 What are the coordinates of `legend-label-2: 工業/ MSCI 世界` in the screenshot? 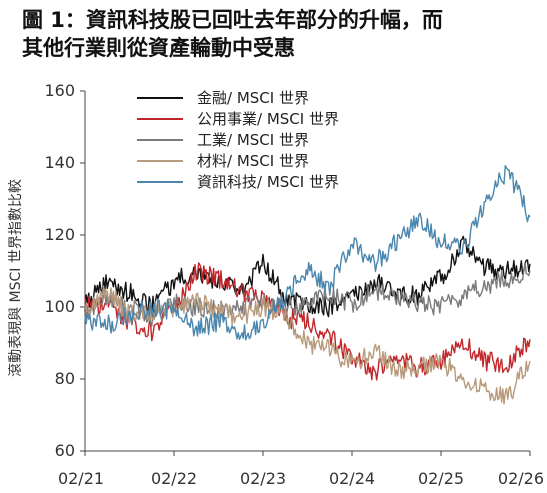 It's located at (253, 140).